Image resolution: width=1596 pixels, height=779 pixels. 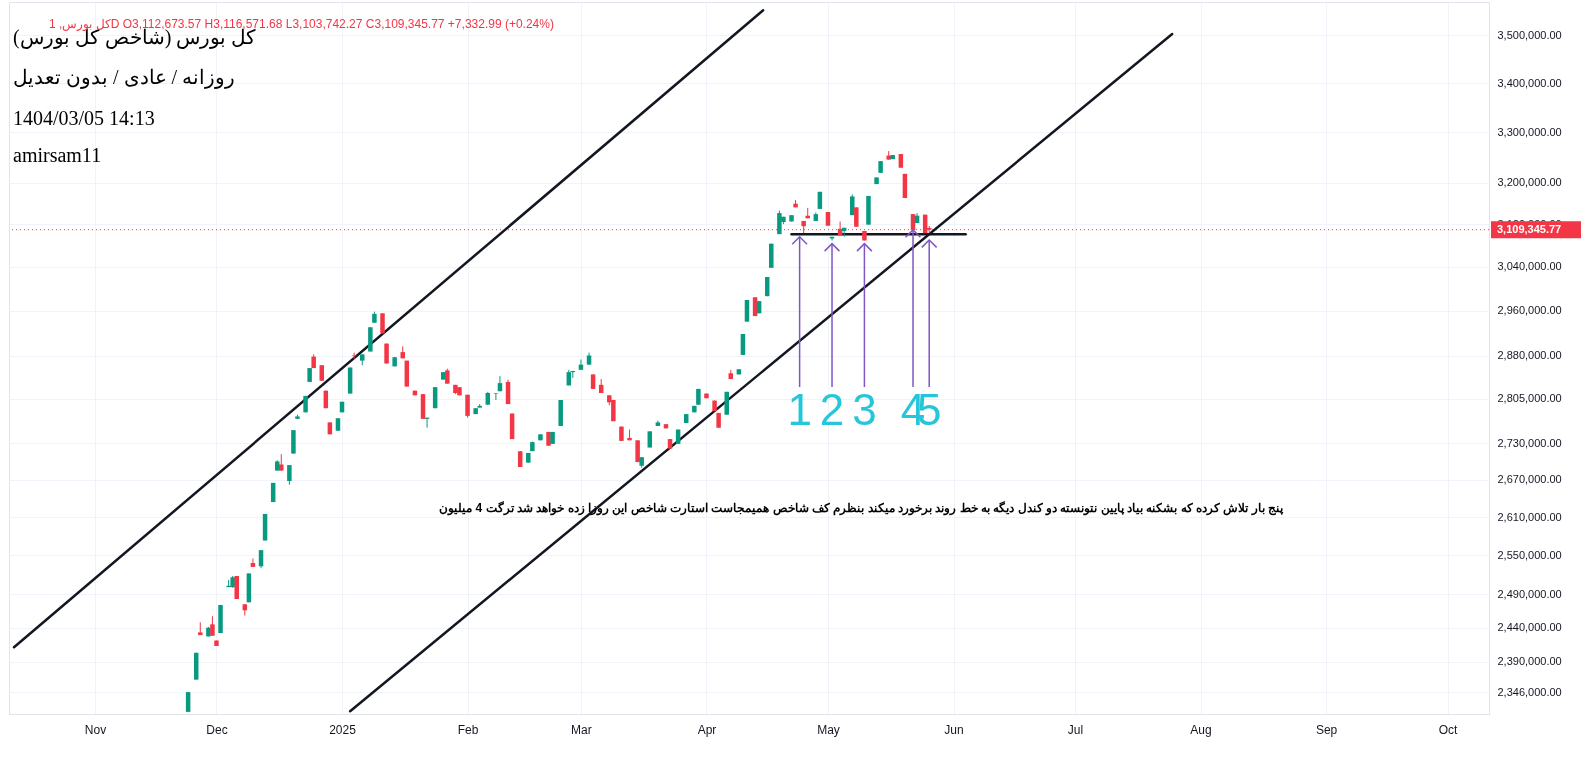 I want to click on y-tick-label: 3,300,000.00, so click(x=1529, y=131).